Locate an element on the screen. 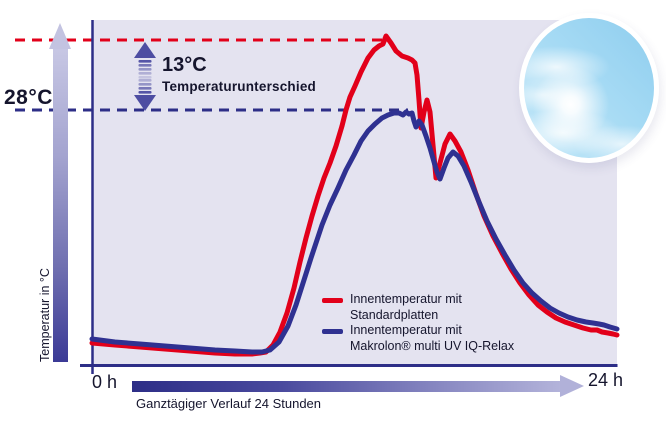 The image size is (666, 422). legend-label: Innentemperatur mit Standardplatten is located at coordinates (406, 307).